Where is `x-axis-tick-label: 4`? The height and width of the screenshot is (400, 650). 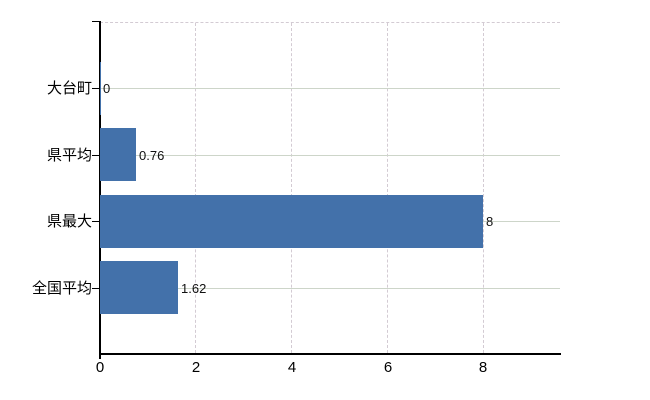 x-axis-tick-label: 4 is located at coordinates (292, 367).